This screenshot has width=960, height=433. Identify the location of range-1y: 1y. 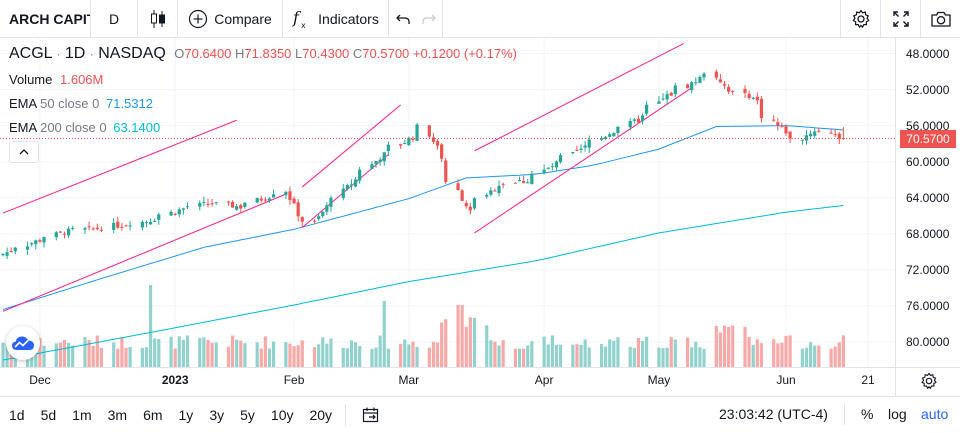
(186, 415).